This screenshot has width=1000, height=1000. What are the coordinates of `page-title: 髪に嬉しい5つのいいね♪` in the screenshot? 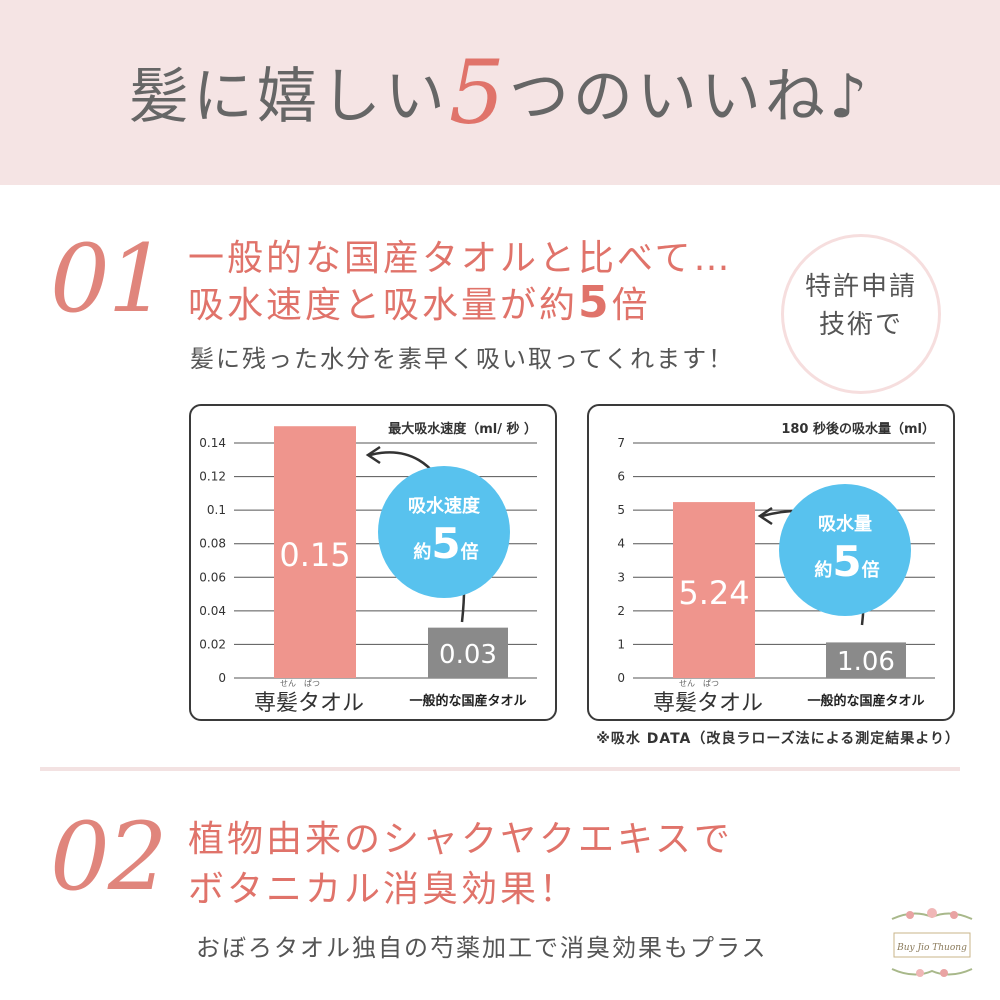 It's located at (500, 95).